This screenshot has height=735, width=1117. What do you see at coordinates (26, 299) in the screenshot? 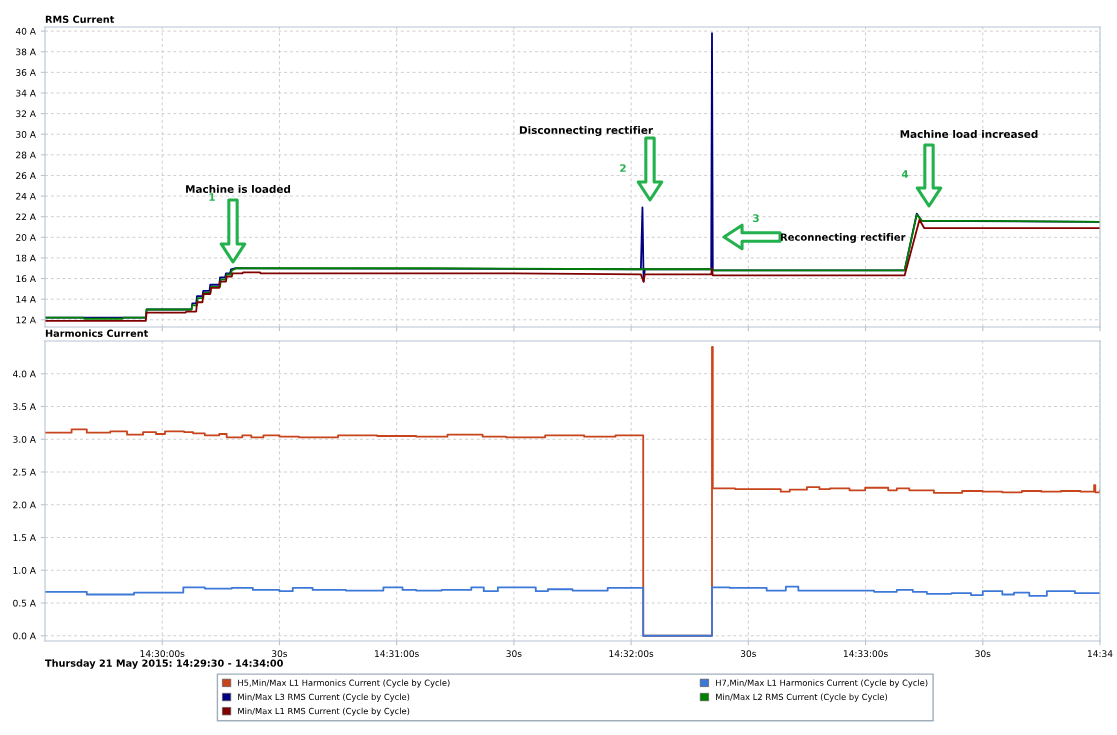
I see `y-tick-label: 14 A` at bounding box center [26, 299].